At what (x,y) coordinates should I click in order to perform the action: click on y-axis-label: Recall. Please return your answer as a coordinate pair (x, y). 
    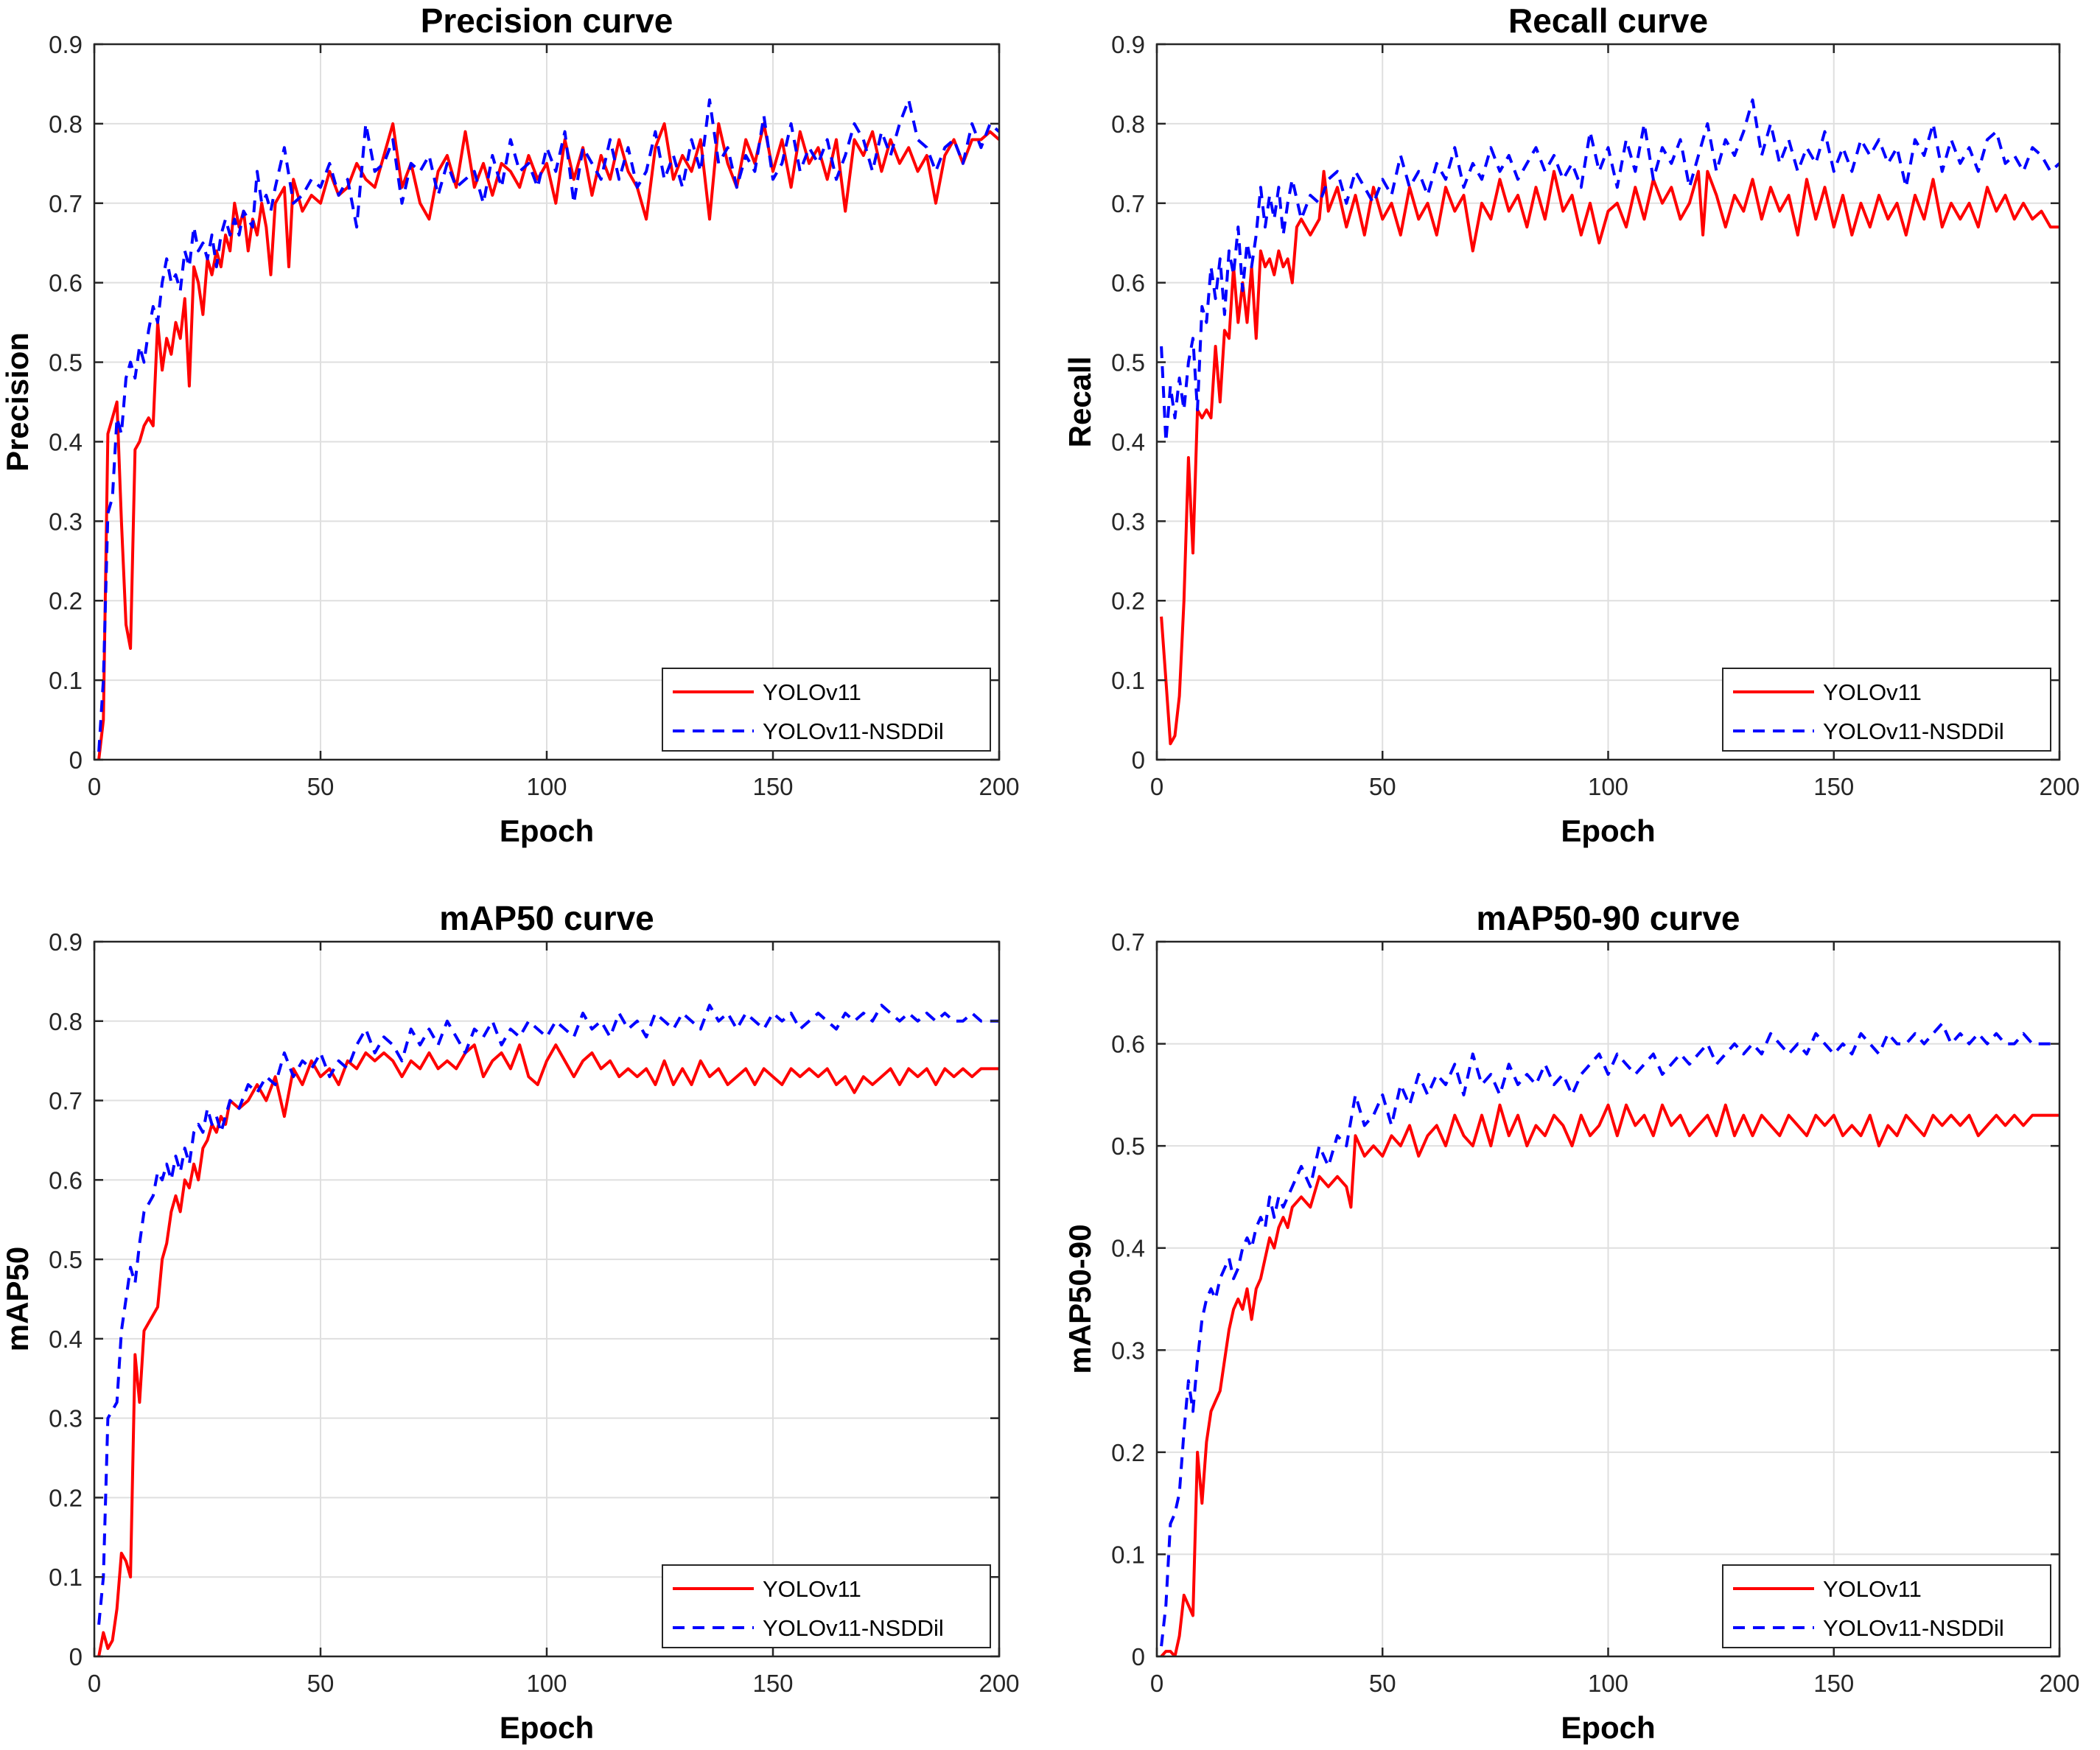
    Looking at the image, I should click on (1080, 402).